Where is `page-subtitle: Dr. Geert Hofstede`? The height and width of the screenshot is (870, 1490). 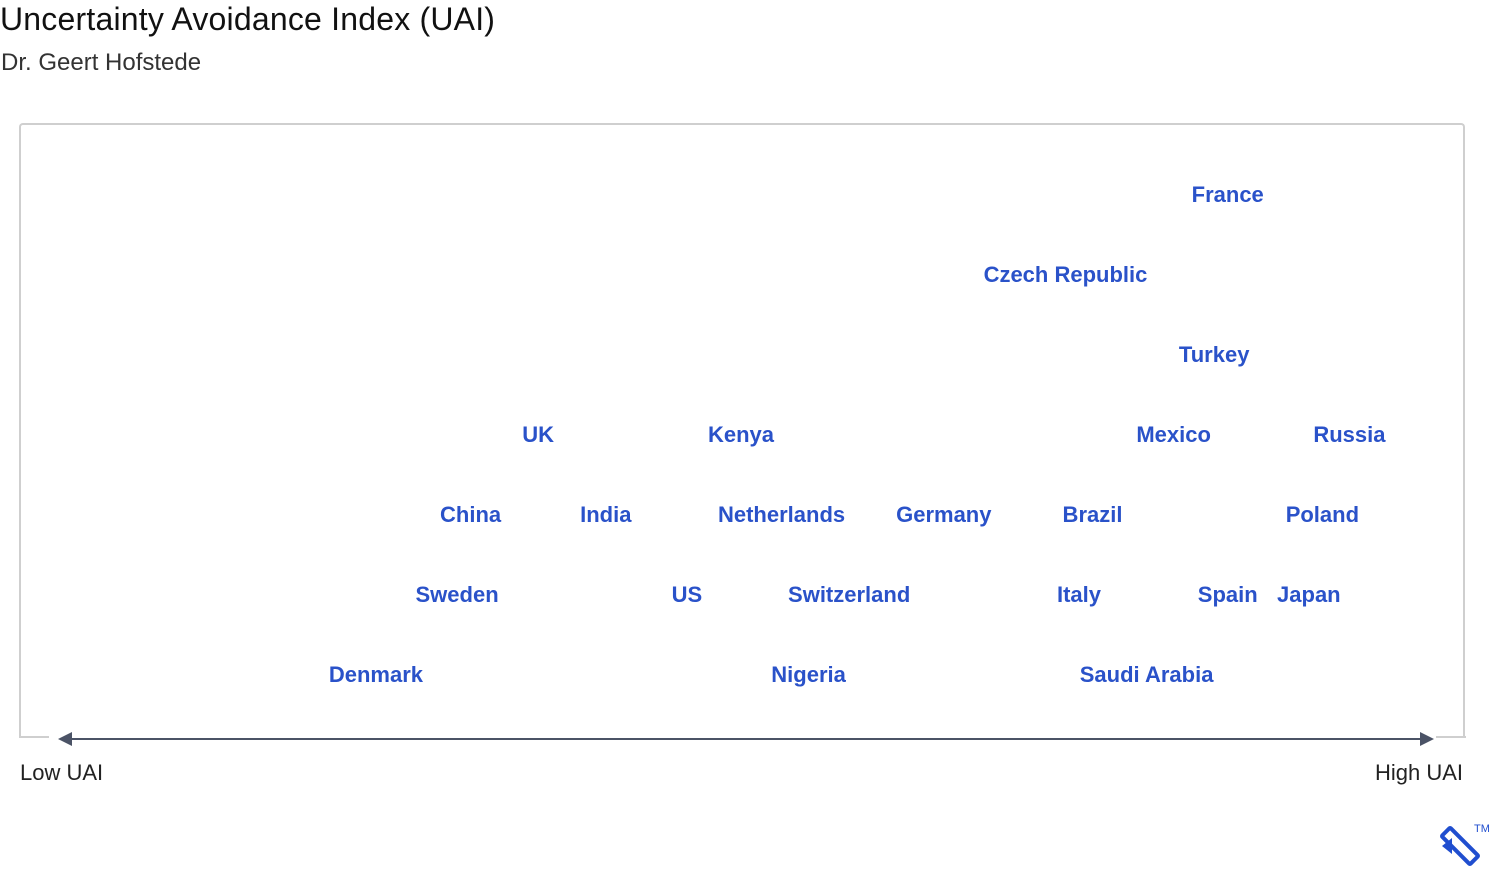
page-subtitle: Dr. Geert Hofstede is located at coordinates (101, 62).